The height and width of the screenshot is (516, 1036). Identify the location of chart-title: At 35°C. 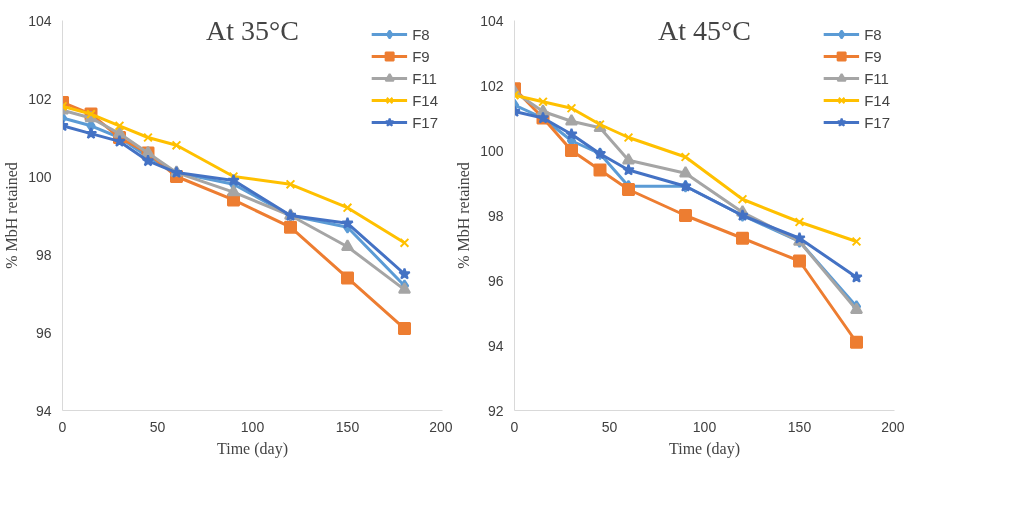
(252, 30).